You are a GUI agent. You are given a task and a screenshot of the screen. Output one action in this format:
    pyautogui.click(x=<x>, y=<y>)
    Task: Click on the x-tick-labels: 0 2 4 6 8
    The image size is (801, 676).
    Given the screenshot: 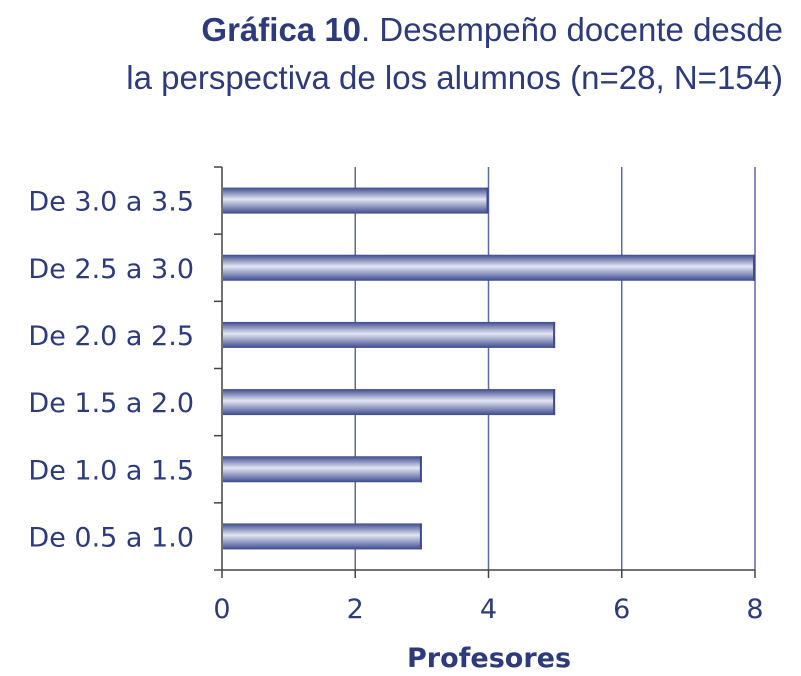 What is the action you would take?
    pyautogui.click(x=488, y=609)
    